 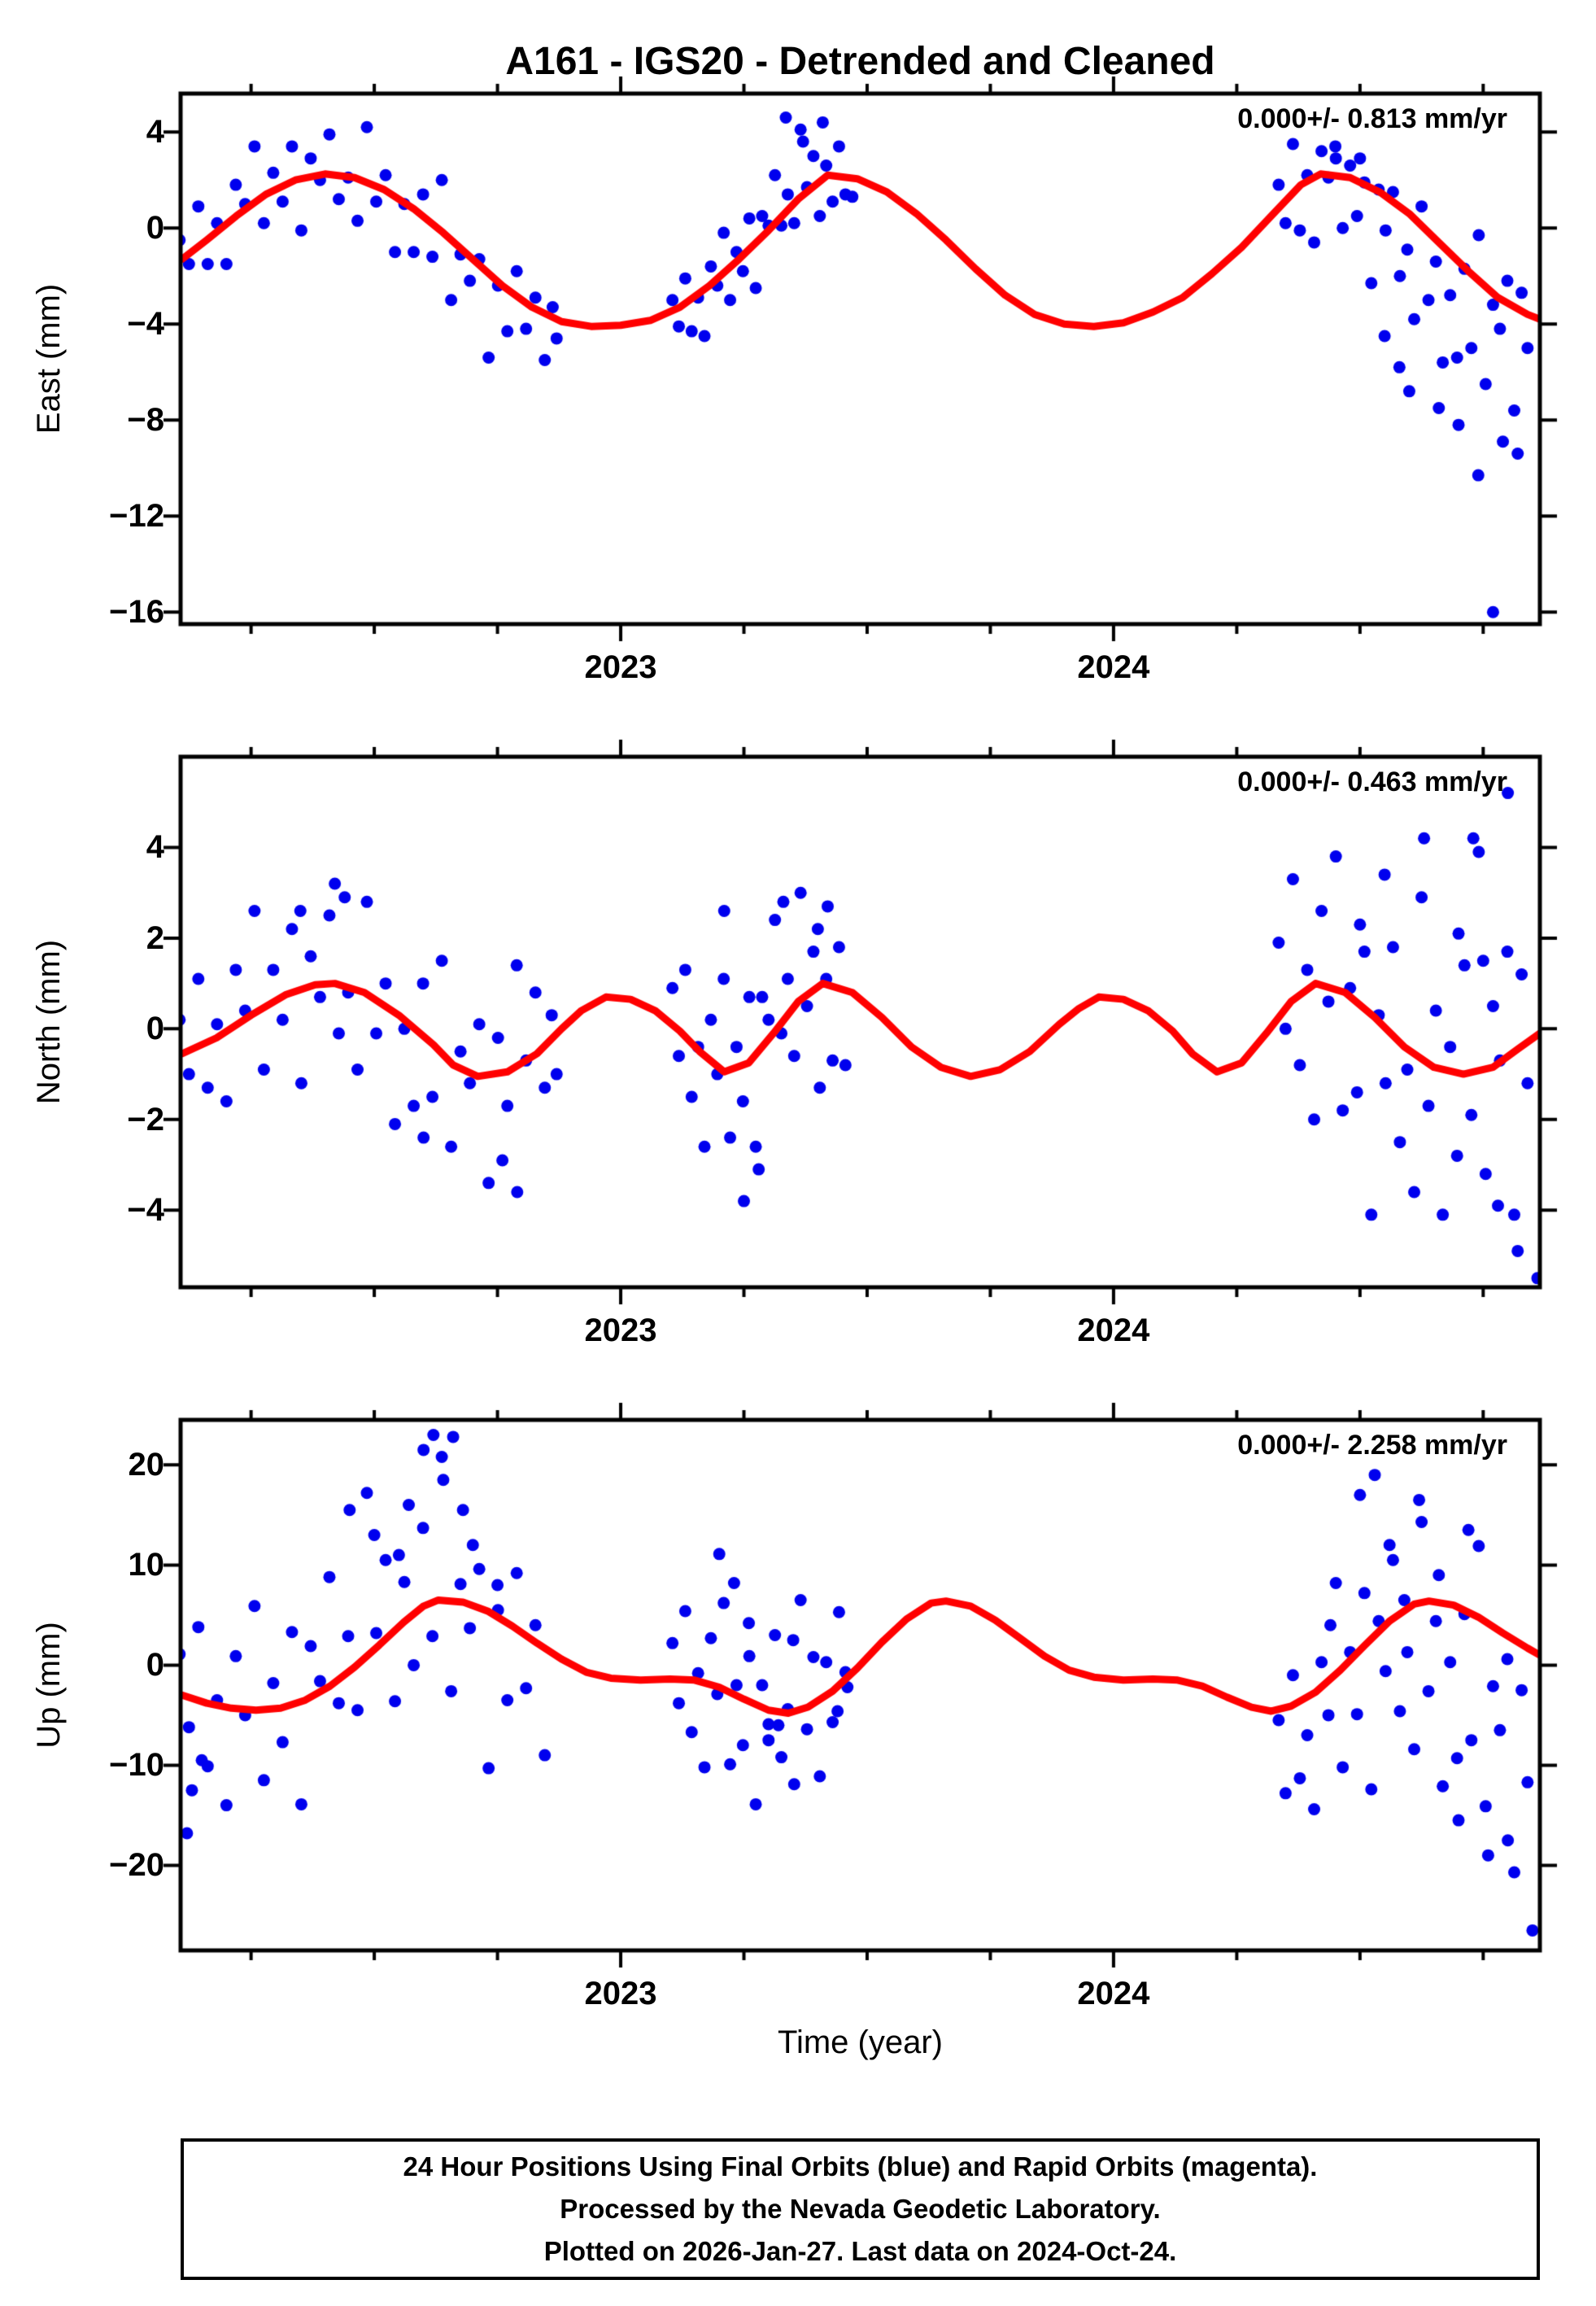 What do you see at coordinates (620, 667) in the screenshot?
I see `east-xtick-label-2023: 2023` at bounding box center [620, 667].